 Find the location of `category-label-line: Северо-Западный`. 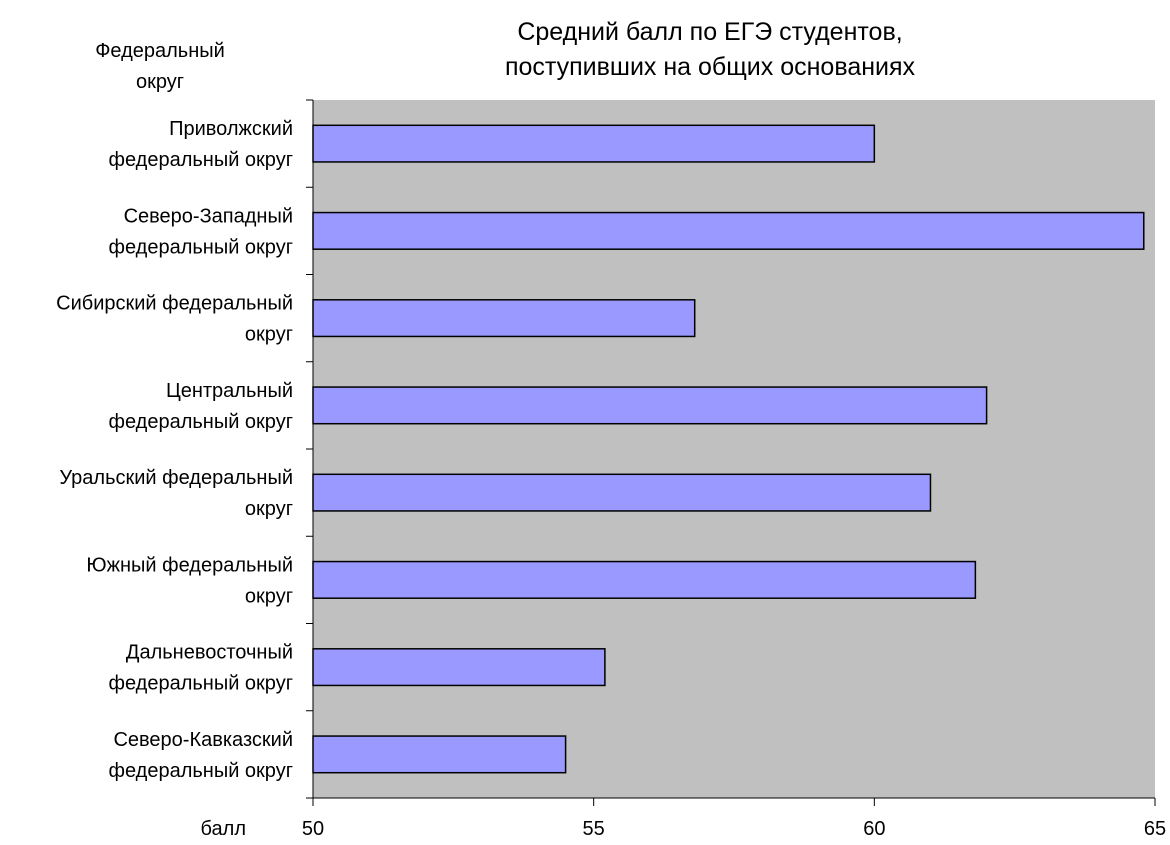

category-label-line: Северо-Западный is located at coordinates (208, 216).